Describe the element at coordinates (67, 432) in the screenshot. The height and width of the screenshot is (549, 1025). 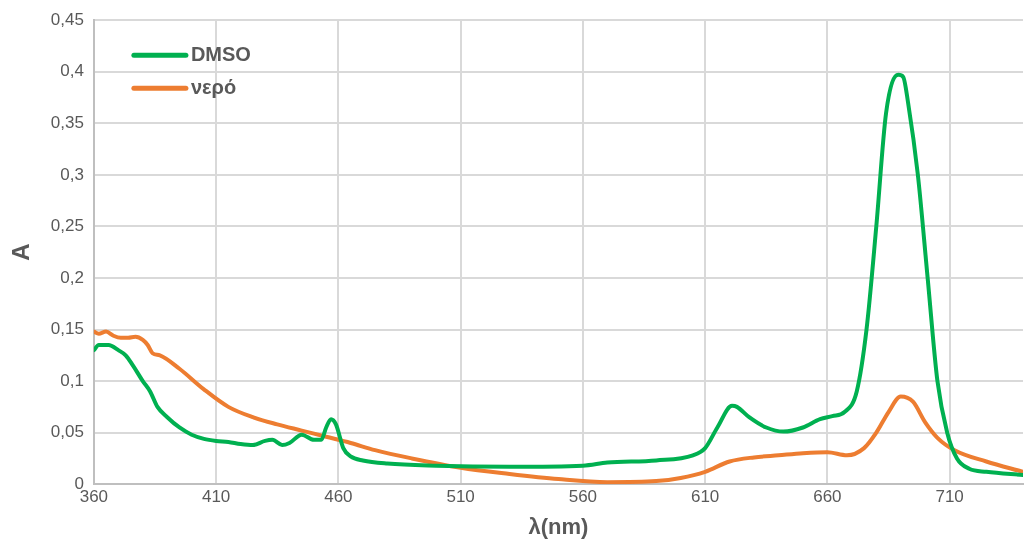
I see `y-tick-label: 0,05` at that location.